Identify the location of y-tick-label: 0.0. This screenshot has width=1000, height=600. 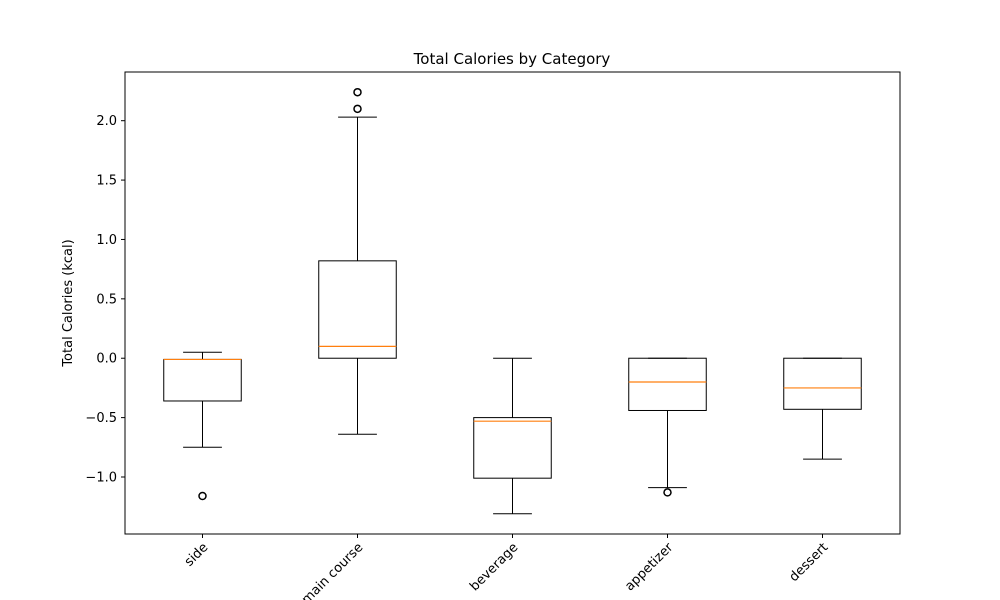
(106, 359).